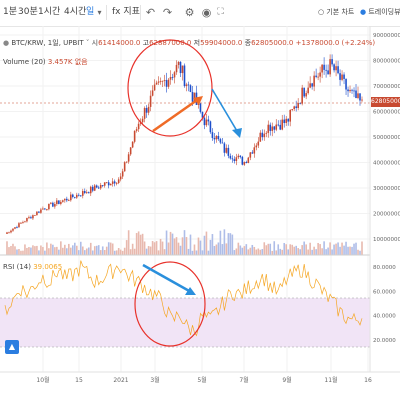 This screenshot has width=400, height=400. What do you see at coordinates (28, 12) in the screenshot?
I see `interval-30min-button: 30분` at bounding box center [28, 12].